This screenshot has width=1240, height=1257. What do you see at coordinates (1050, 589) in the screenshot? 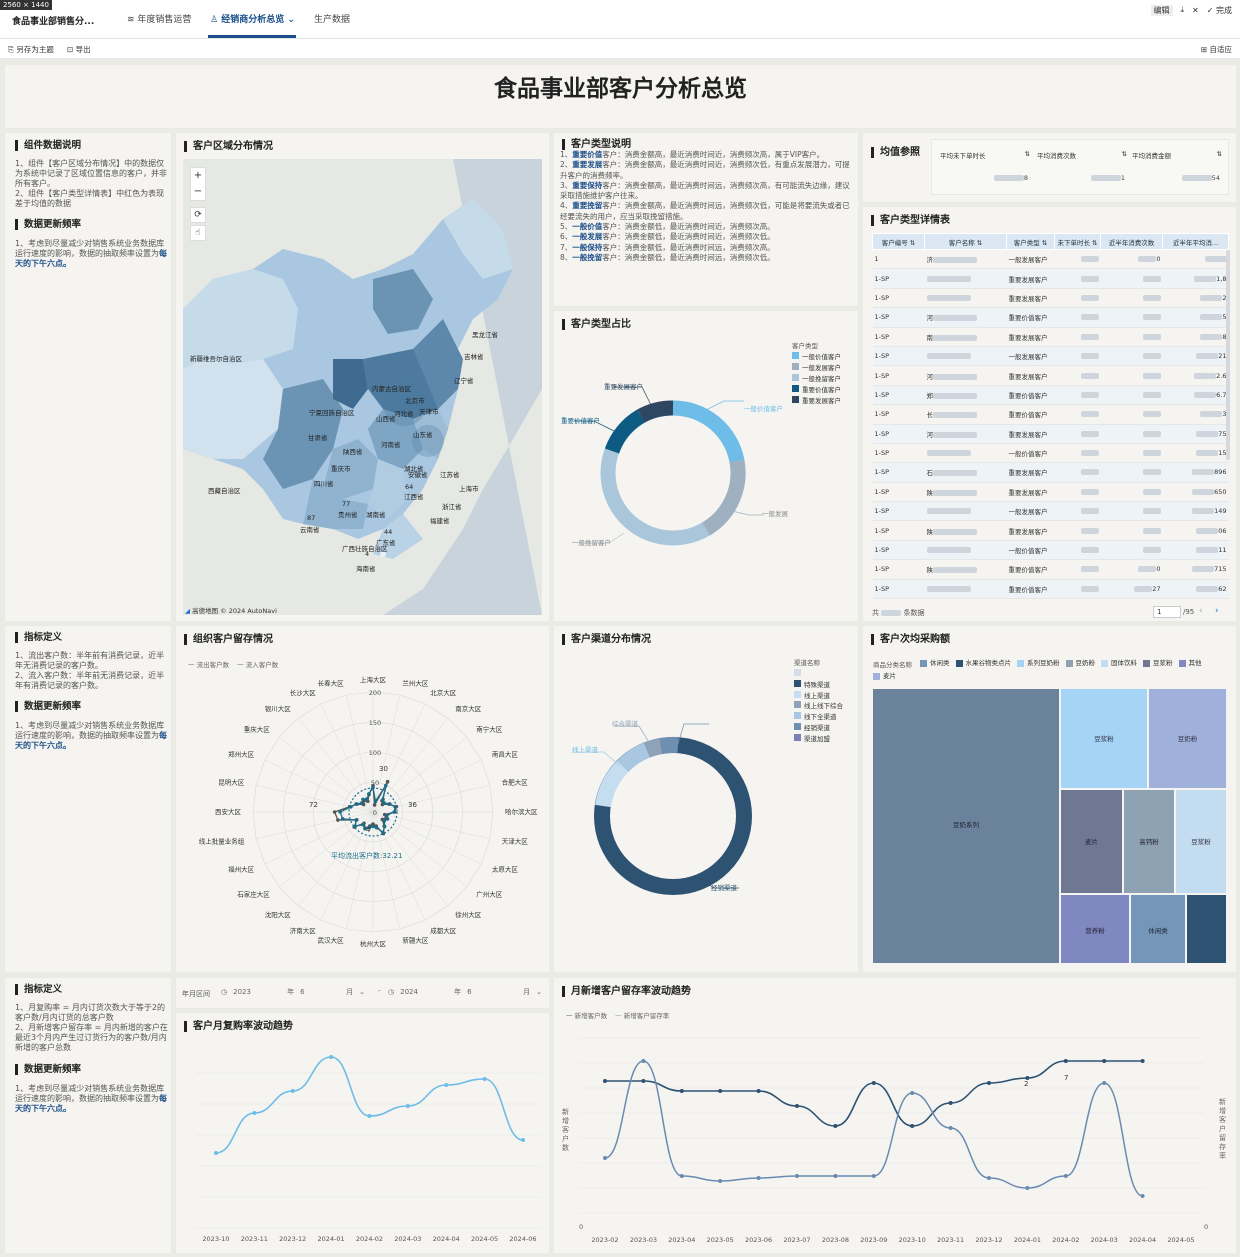
I see `table-row: 1-SP 重要价值客户 27 62` at bounding box center [1050, 589].